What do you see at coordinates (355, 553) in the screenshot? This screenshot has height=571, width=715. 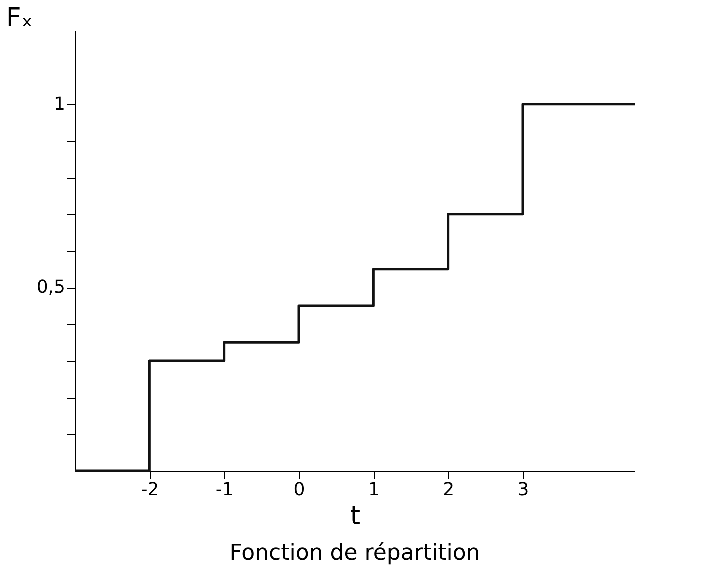 I see `text: Fonction de répartition` at bounding box center [355, 553].